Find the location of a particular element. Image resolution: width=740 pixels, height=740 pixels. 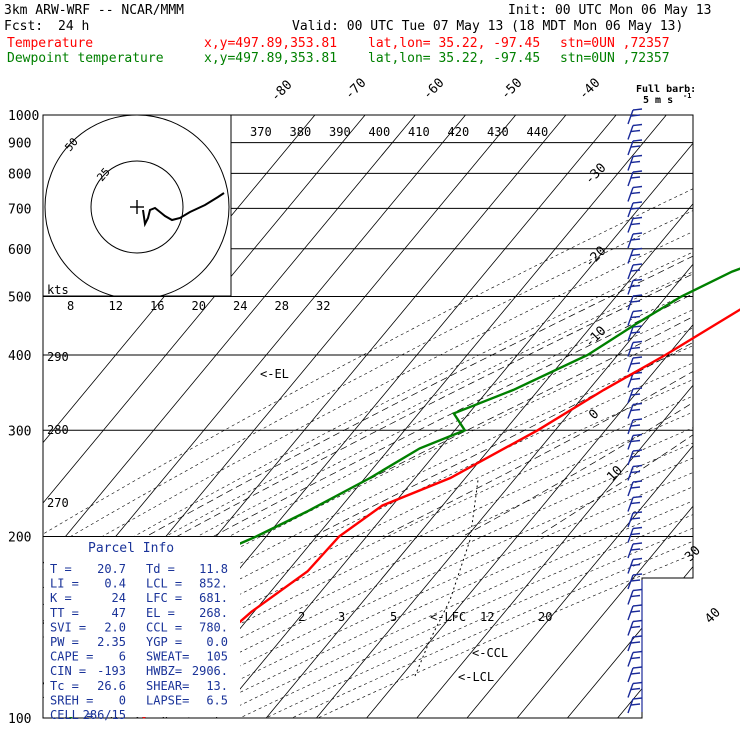

parcel-info-value: -193 is located at coordinates (111, 671).